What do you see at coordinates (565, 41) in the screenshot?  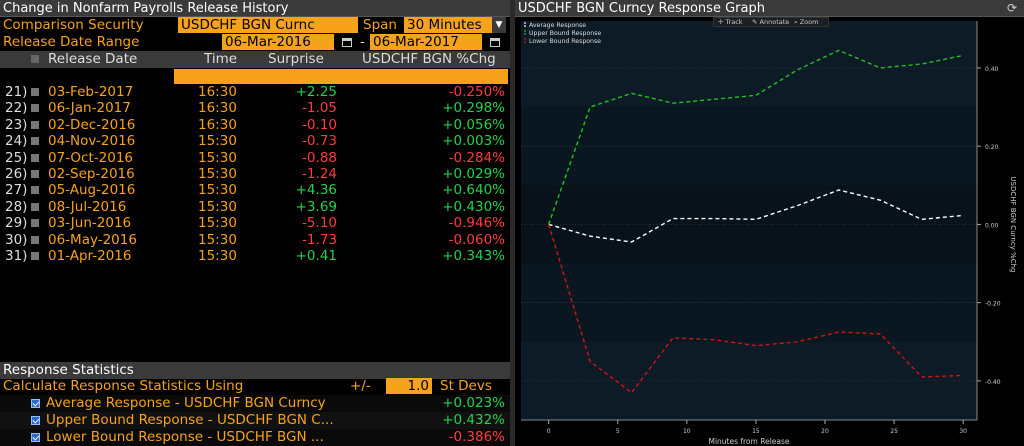 I see `legend-label: Lower Bound Response` at bounding box center [565, 41].